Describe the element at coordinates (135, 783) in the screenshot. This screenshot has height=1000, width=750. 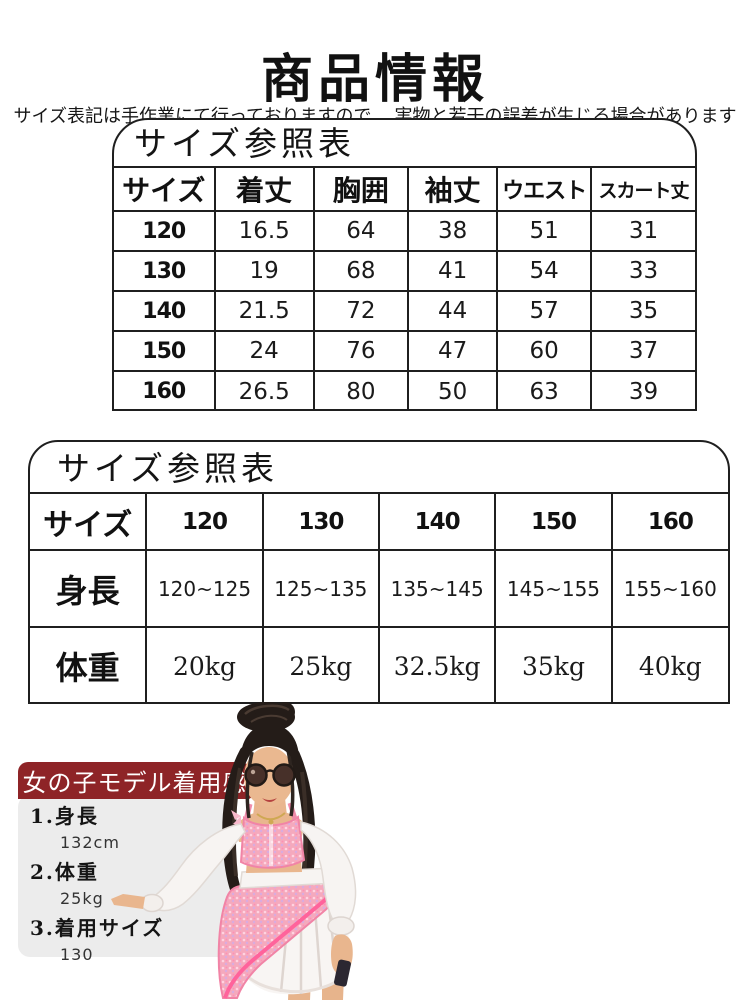
I see `model-info-banner-label: 女の子モデル着用感` at that location.